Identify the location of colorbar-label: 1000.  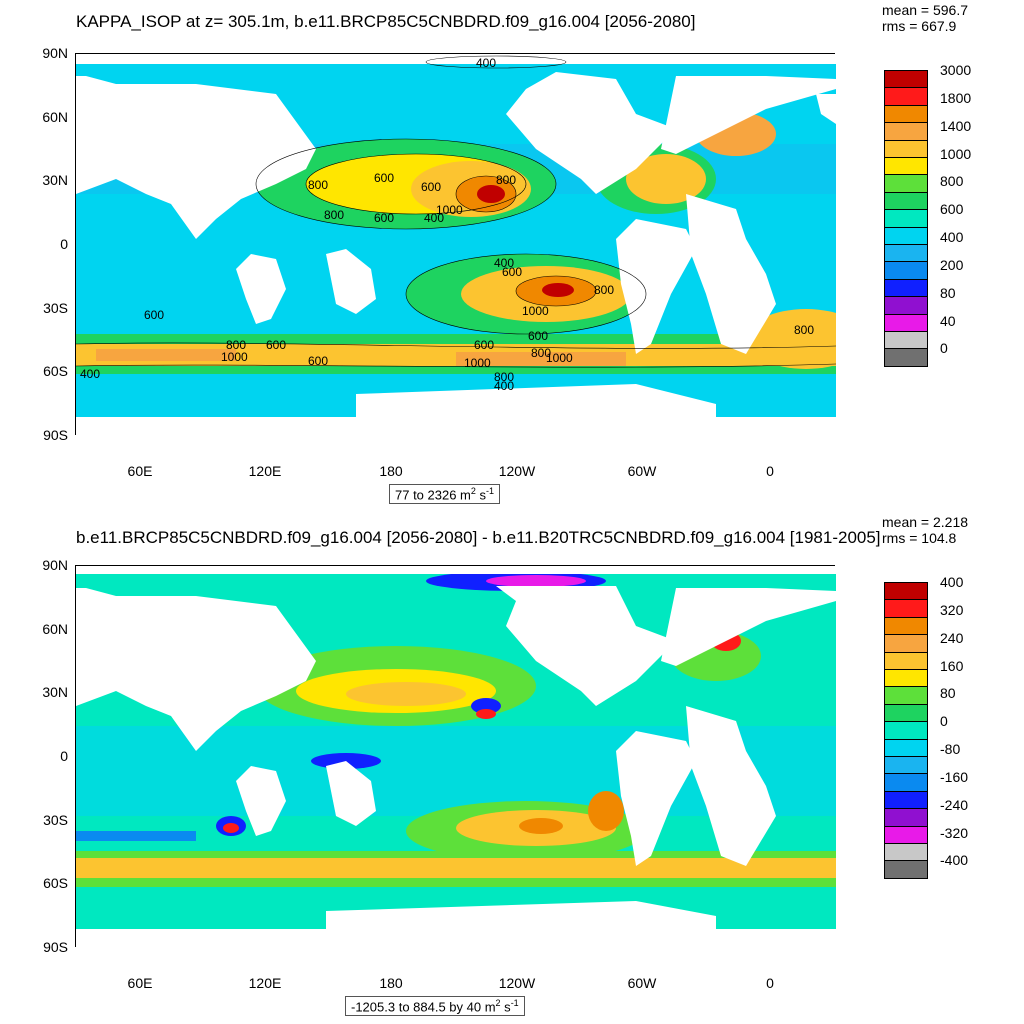
(956, 153).